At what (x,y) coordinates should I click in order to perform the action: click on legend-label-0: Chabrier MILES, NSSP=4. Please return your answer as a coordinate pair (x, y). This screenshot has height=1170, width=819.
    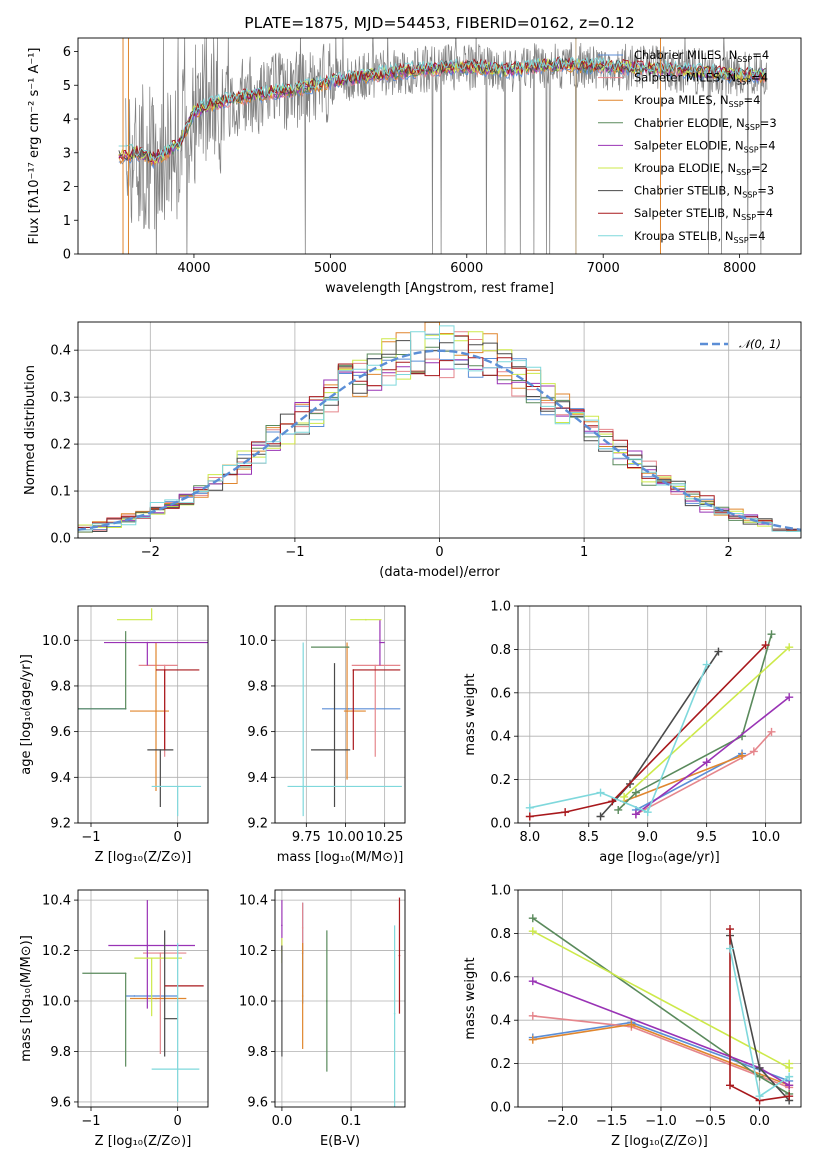
    Looking at the image, I should click on (701, 56).